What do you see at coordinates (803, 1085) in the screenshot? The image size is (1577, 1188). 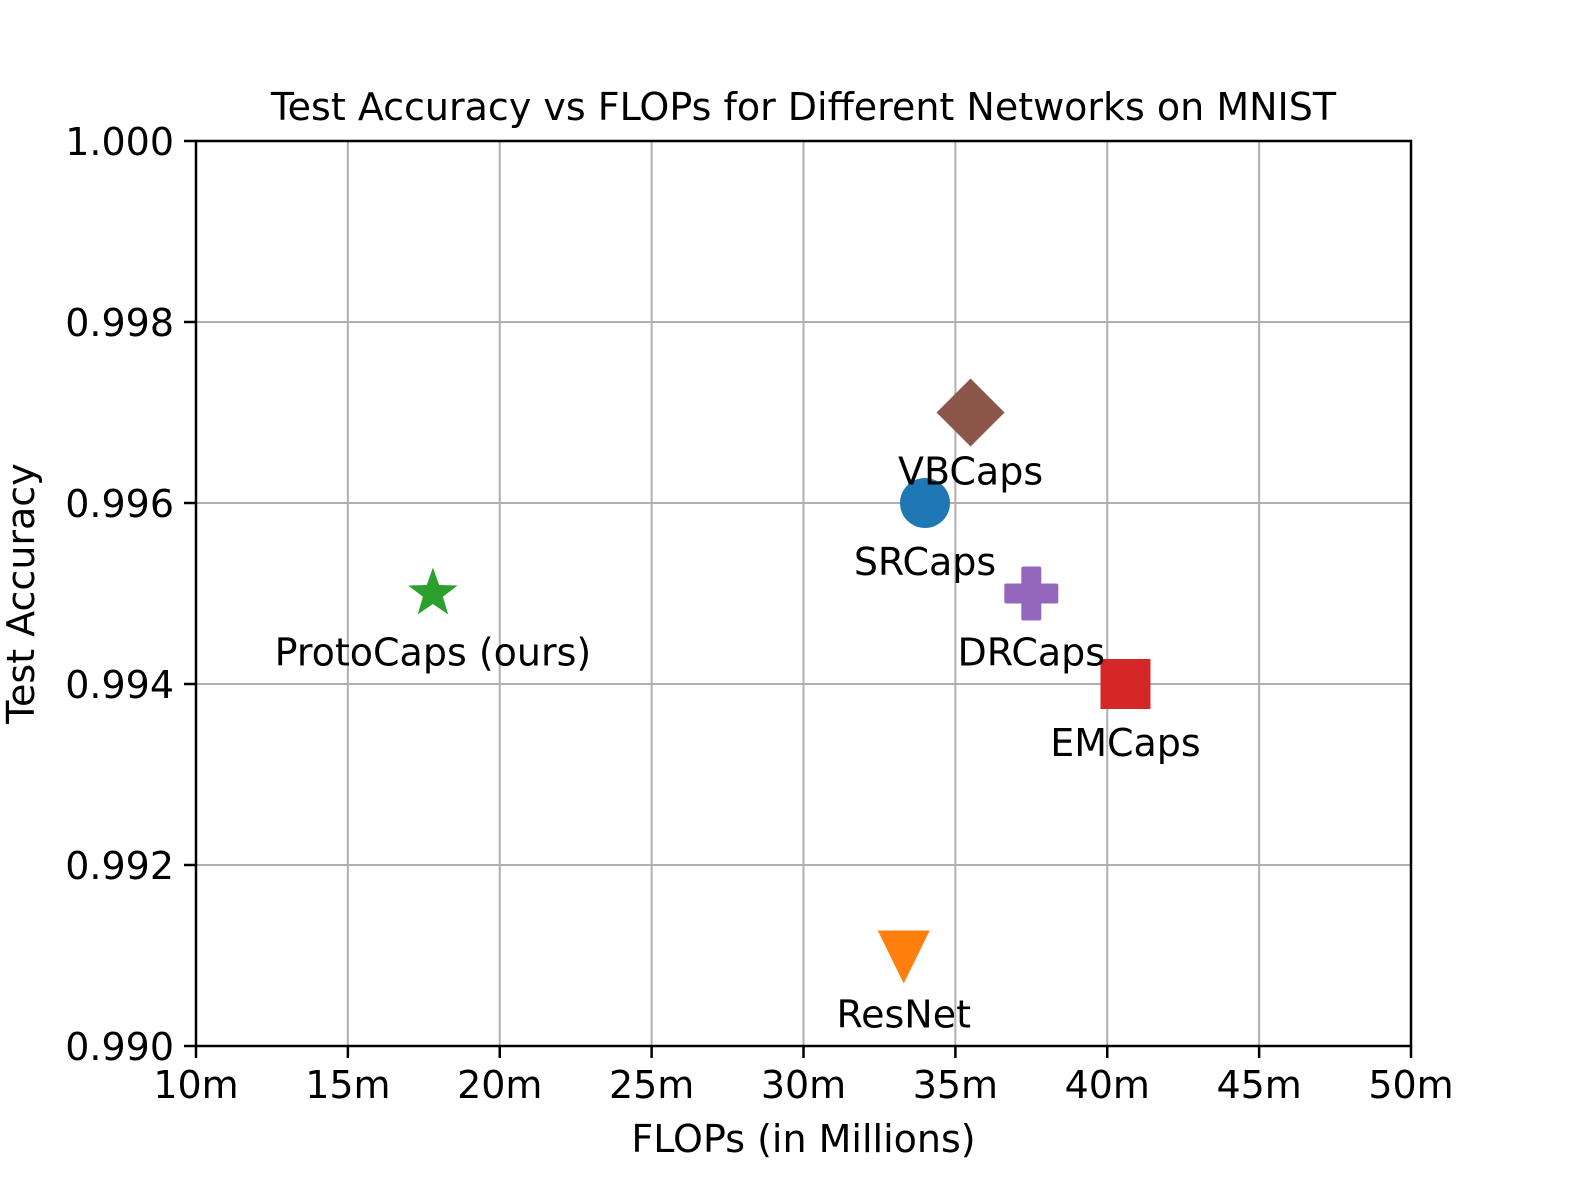 I see `x-tick-label: 30m` at bounding box center [803, 1085].